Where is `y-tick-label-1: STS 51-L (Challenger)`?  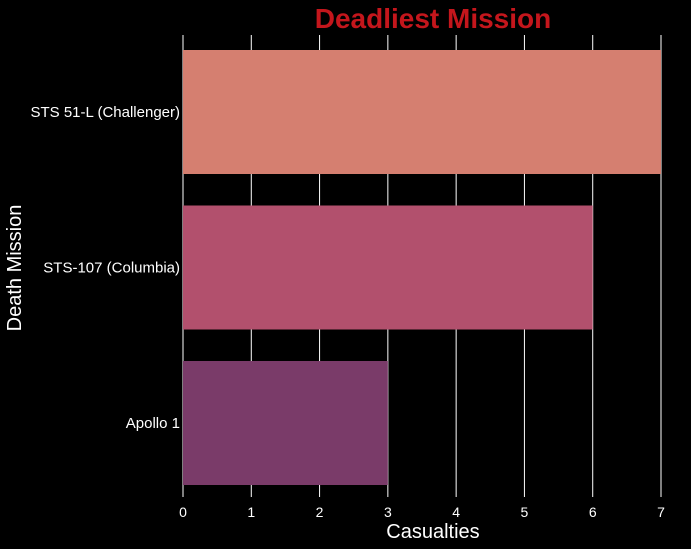
y-tick-label-1: STS 51-L (Challenger) is located at coordinates (105, 112).